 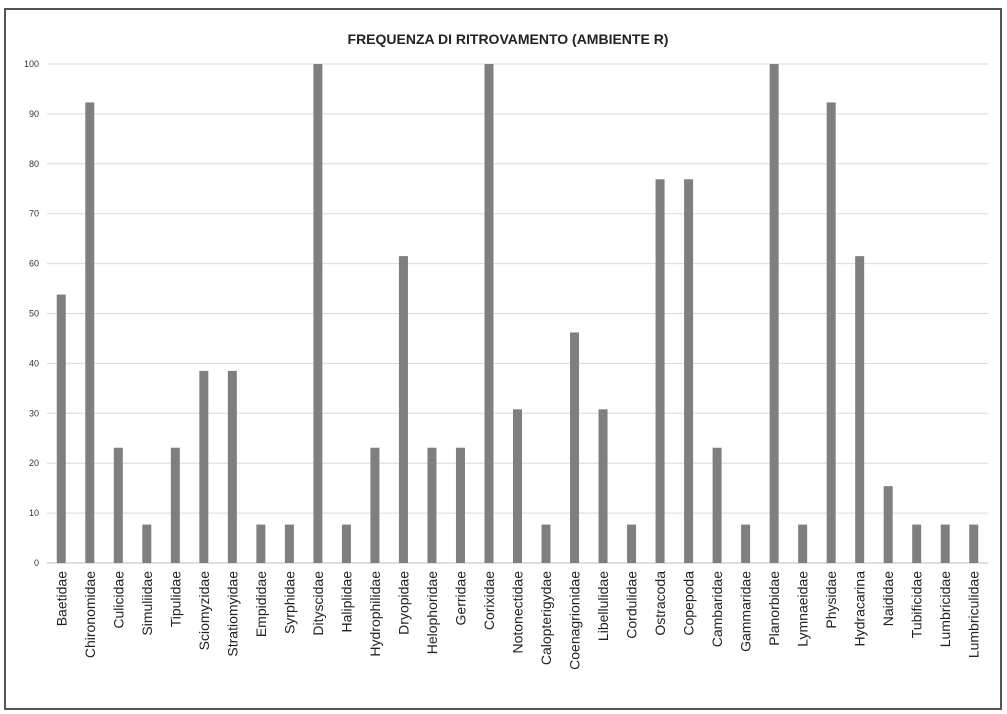 What do you see at coordinates (432, 505) in the screenshot?
I see `bar-helophoridae` at bounding box center [432, 505].